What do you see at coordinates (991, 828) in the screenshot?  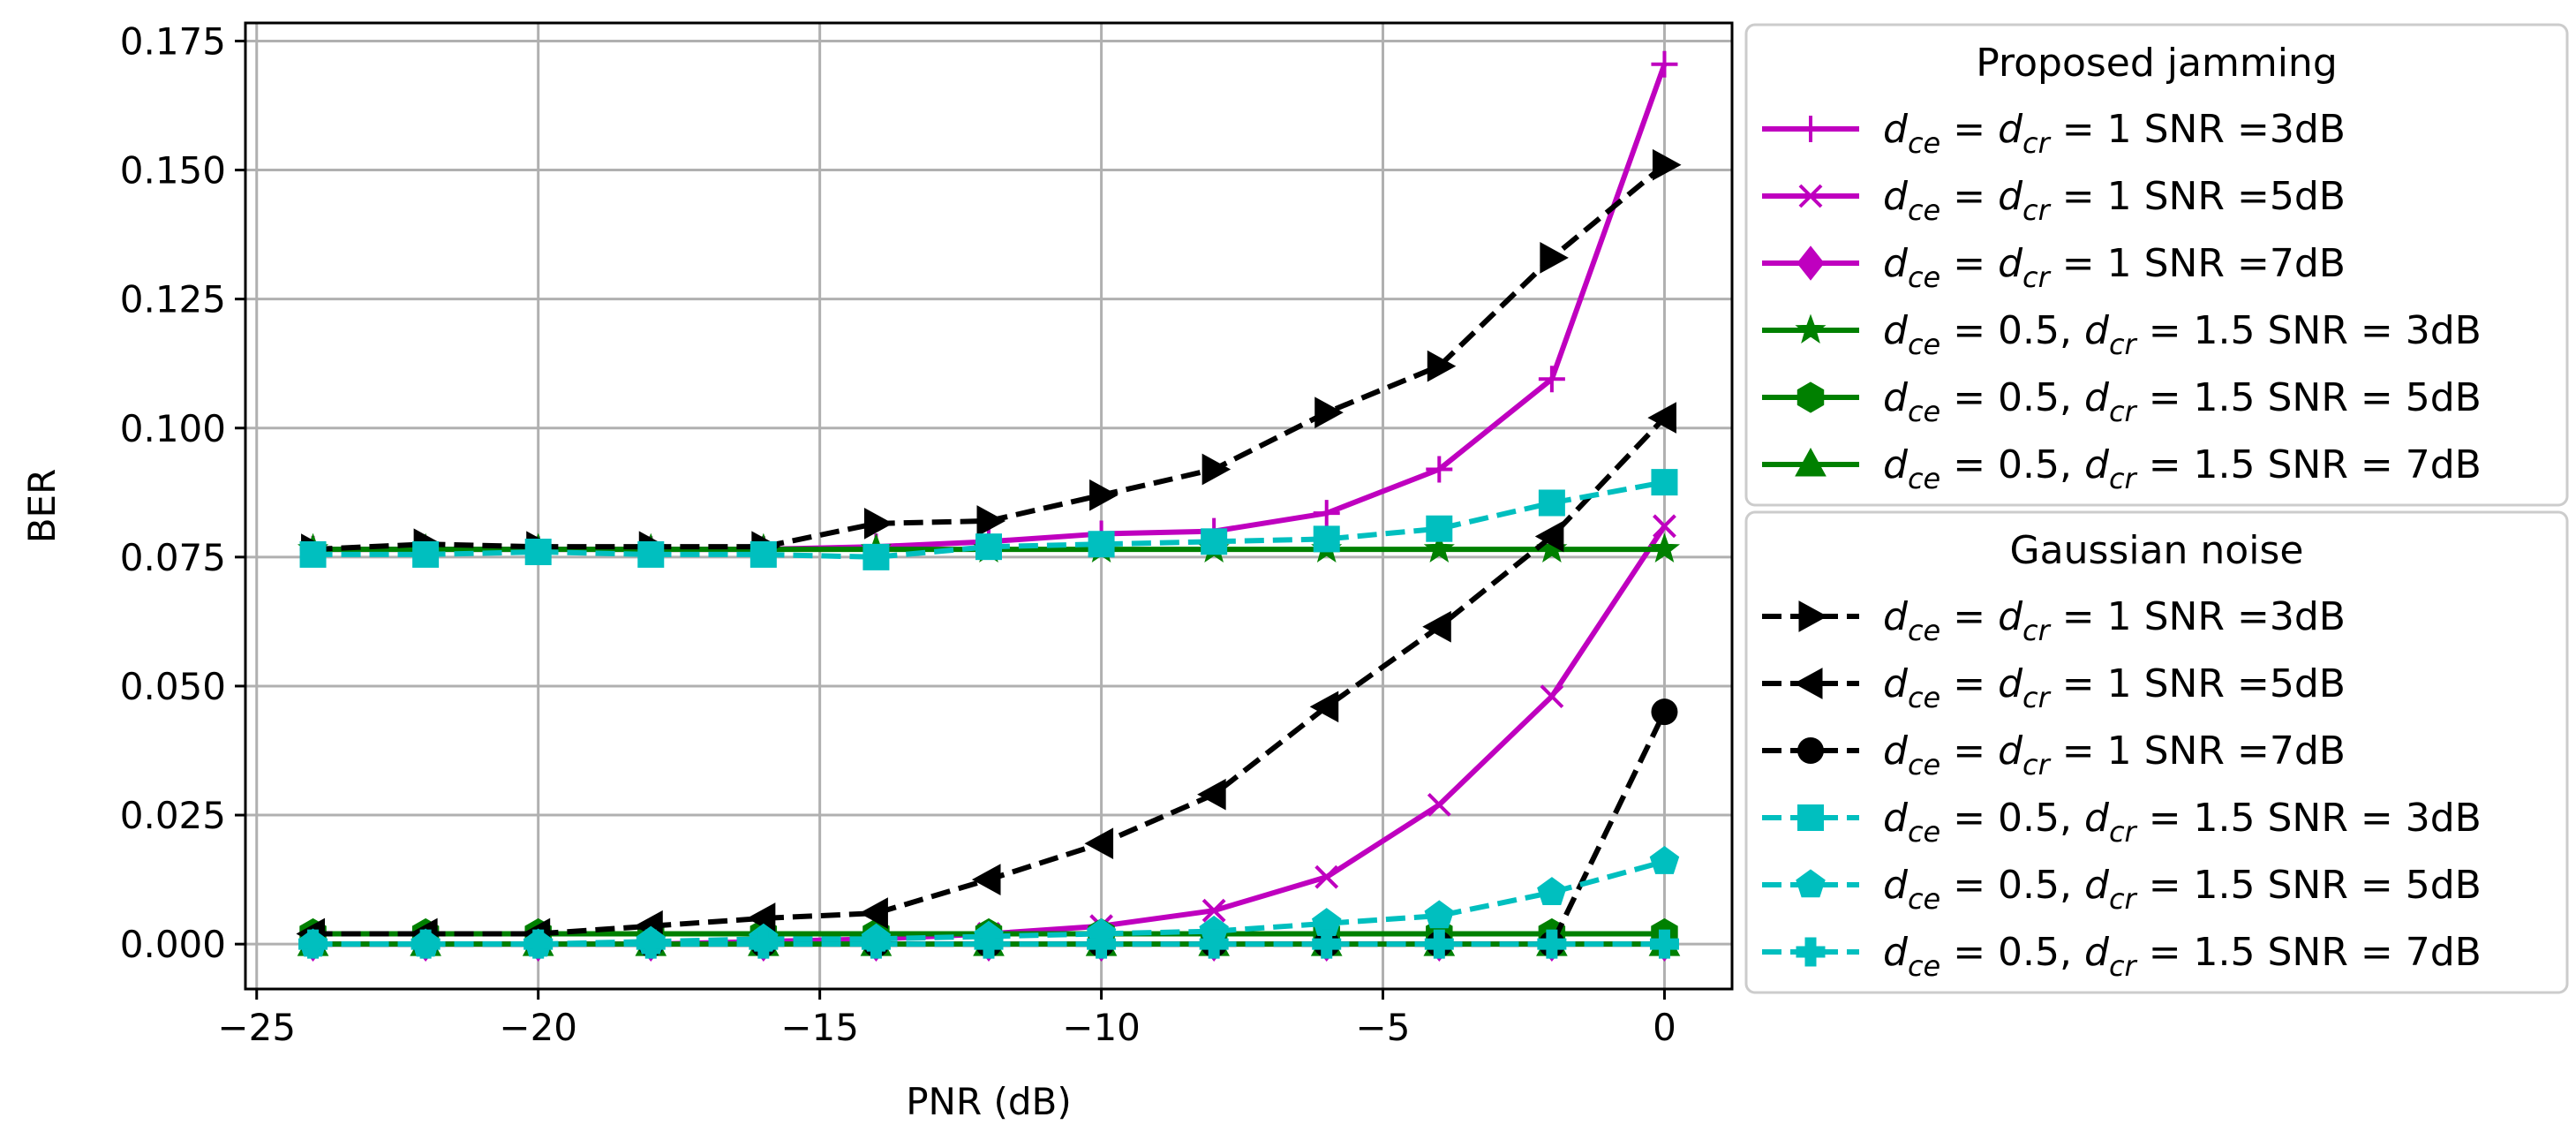 I see `series-line` at bounding box center [991, 828].